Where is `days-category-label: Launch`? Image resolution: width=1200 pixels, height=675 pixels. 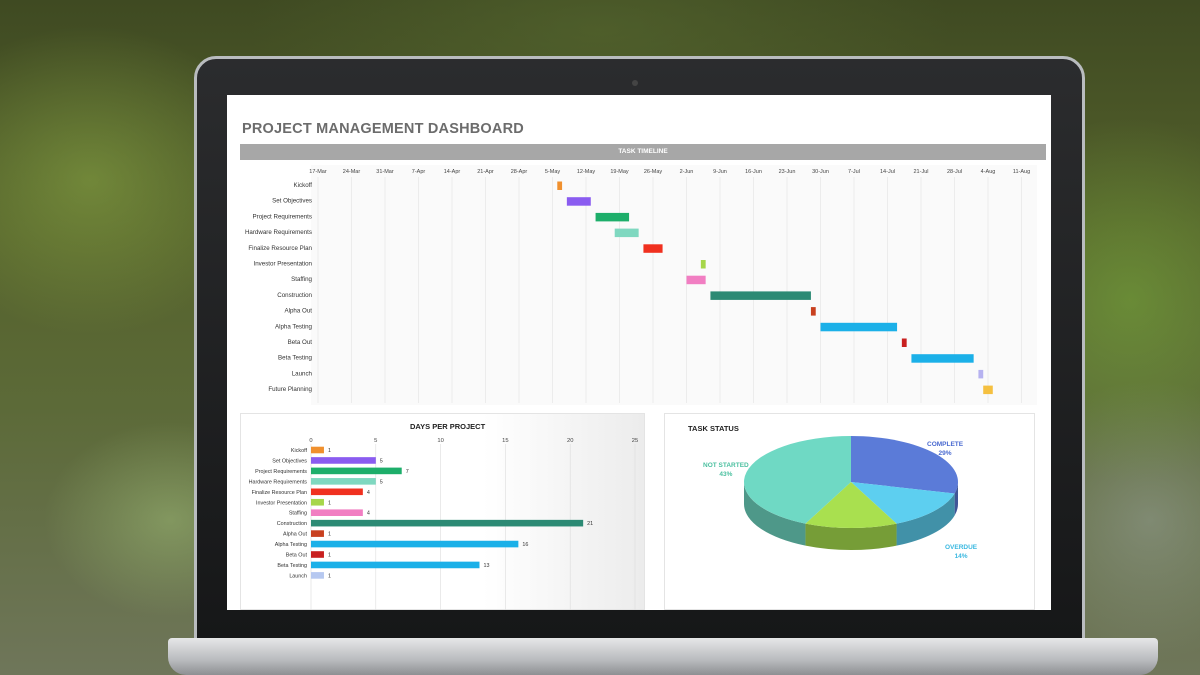 days-category-label: Launch is located at coordinates (298, 576).